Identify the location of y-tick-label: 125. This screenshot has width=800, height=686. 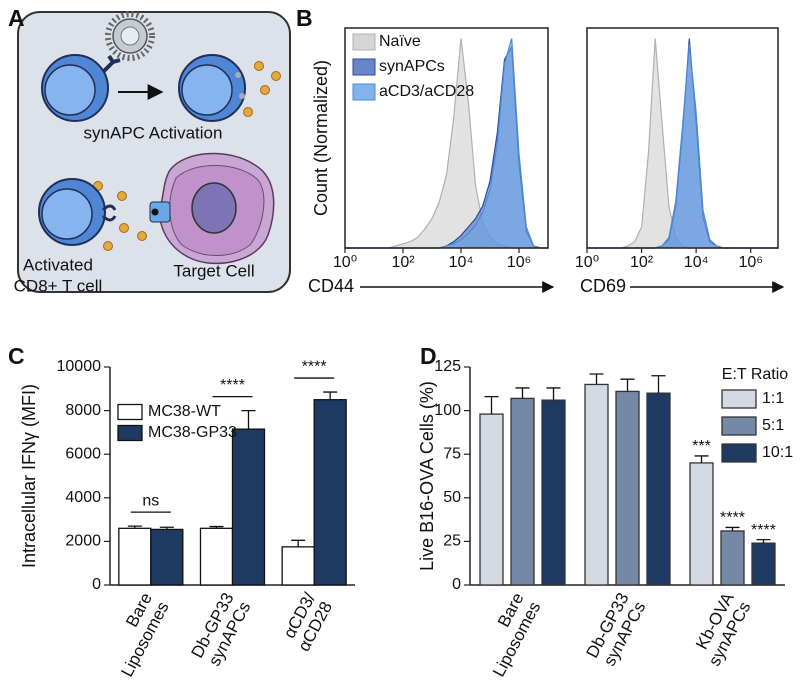
(447, 366).